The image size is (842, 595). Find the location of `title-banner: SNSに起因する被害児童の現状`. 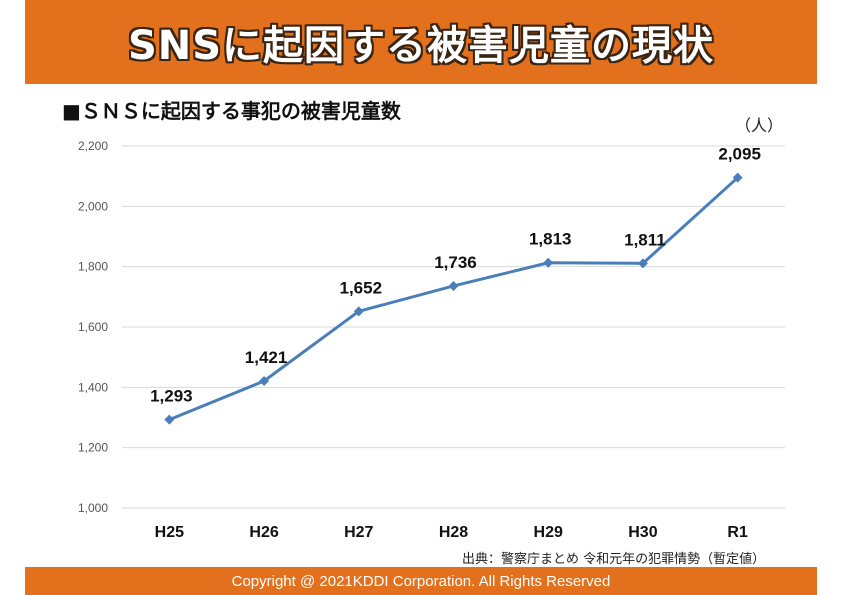

title-banner: SNSに起因する被害児童の現状 is located at coordinates (421, 42).